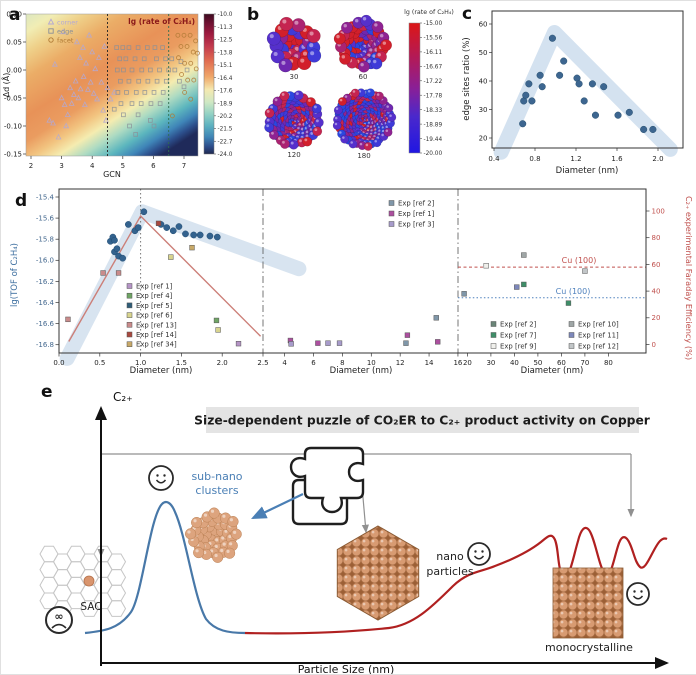 Image resolution: width=696 pixels, height=675 pixels. Describe the element at coordinates (433, 111) in the screenshot. I see `svg-text: -18.33` at that location.